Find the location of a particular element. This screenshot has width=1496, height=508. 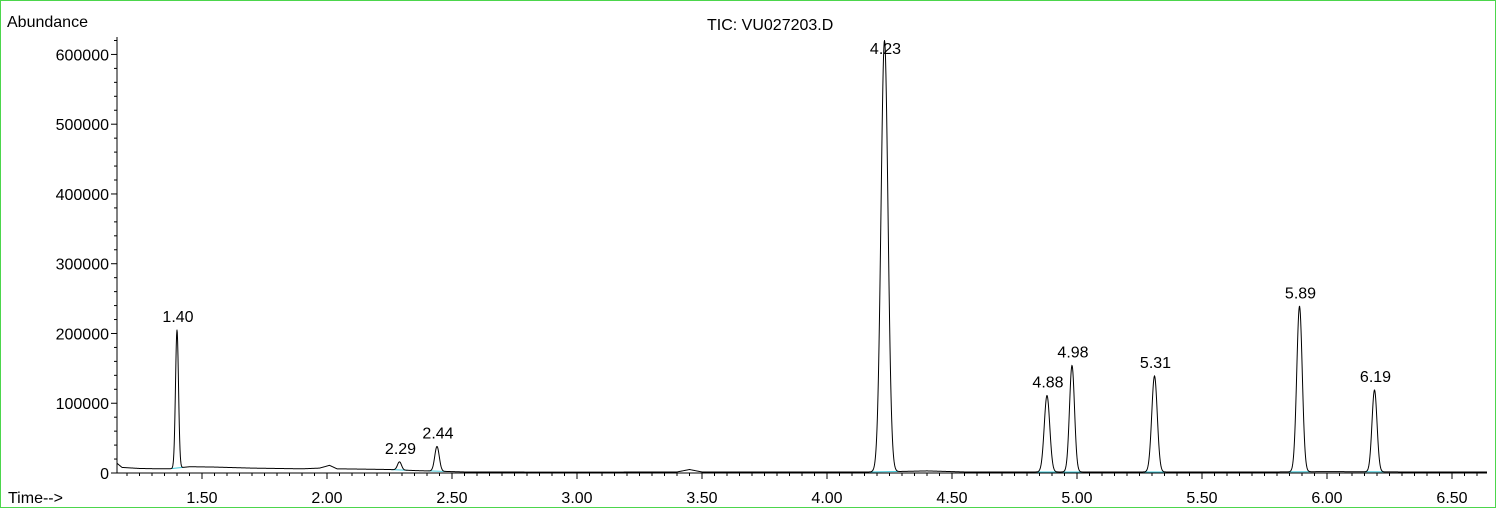

peak-label: 1.40 is located at coordinates (177, 317).